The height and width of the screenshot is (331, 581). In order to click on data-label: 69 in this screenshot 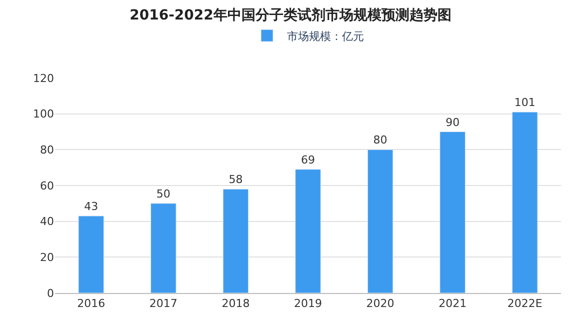, I will do `click(308, 159)`.